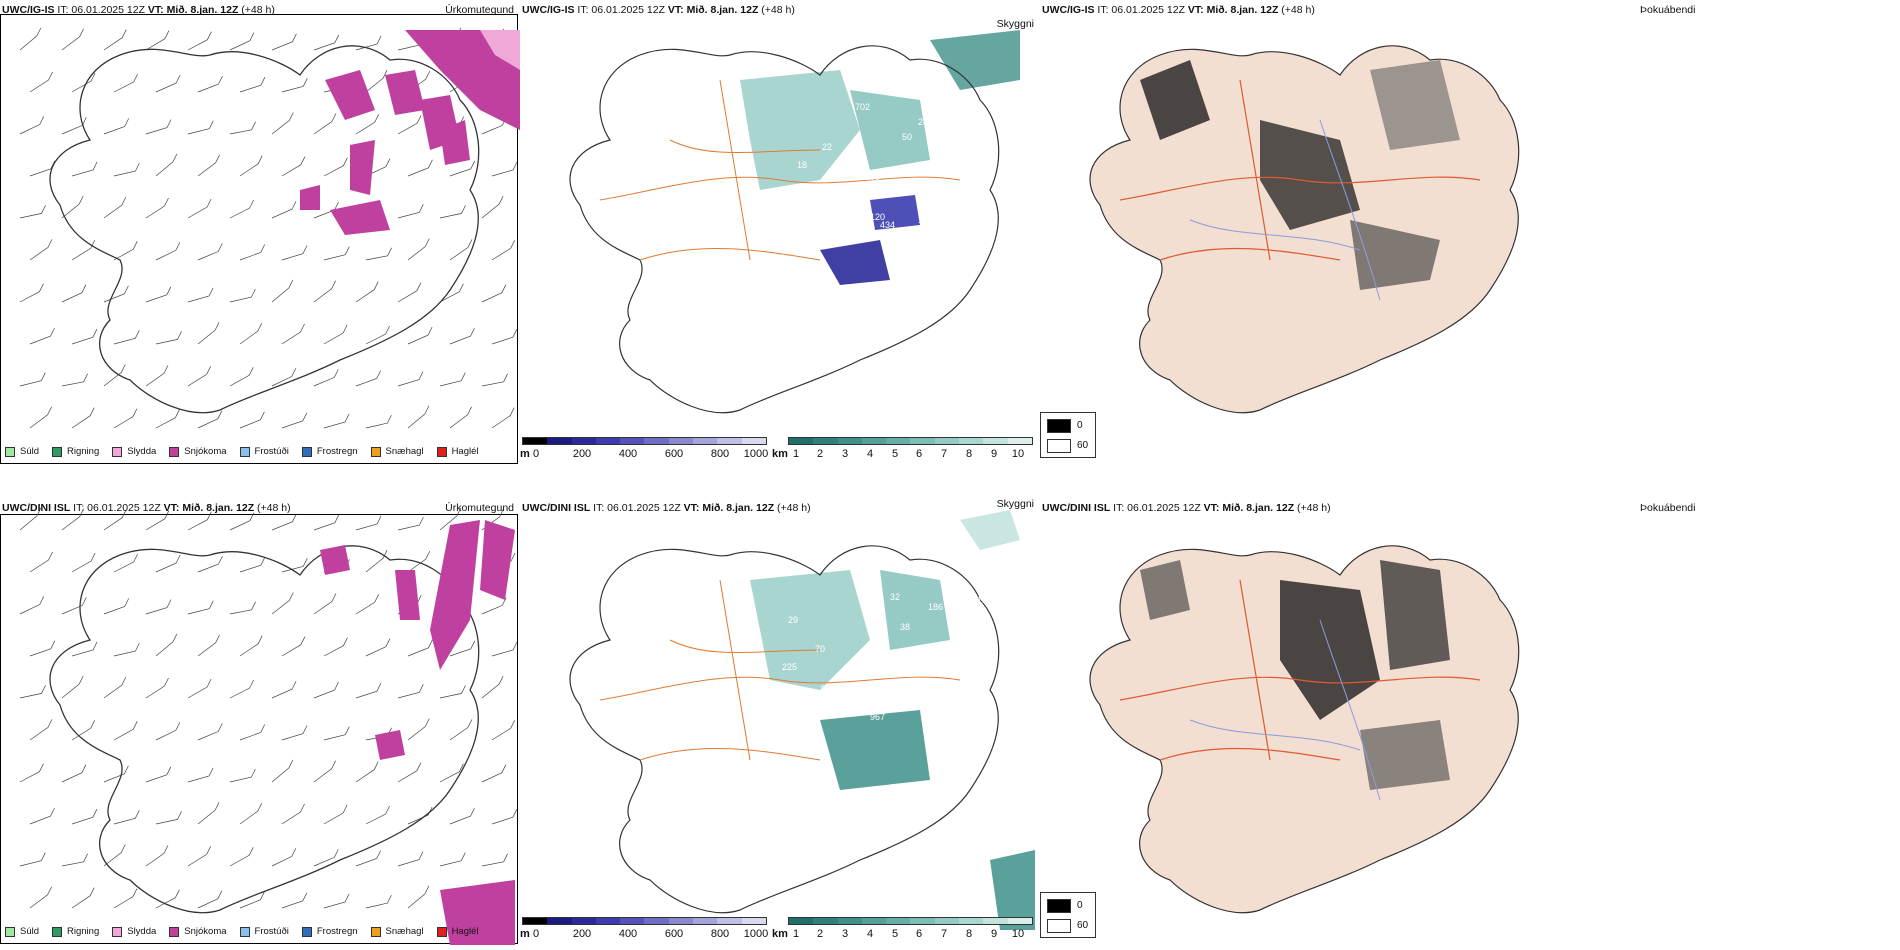 This screenshot has width=1900, height=950. What do you see at coordinates (796, 454) in the screenshot?
I see `scale-tick: 1` at bounding box center [796, 454].